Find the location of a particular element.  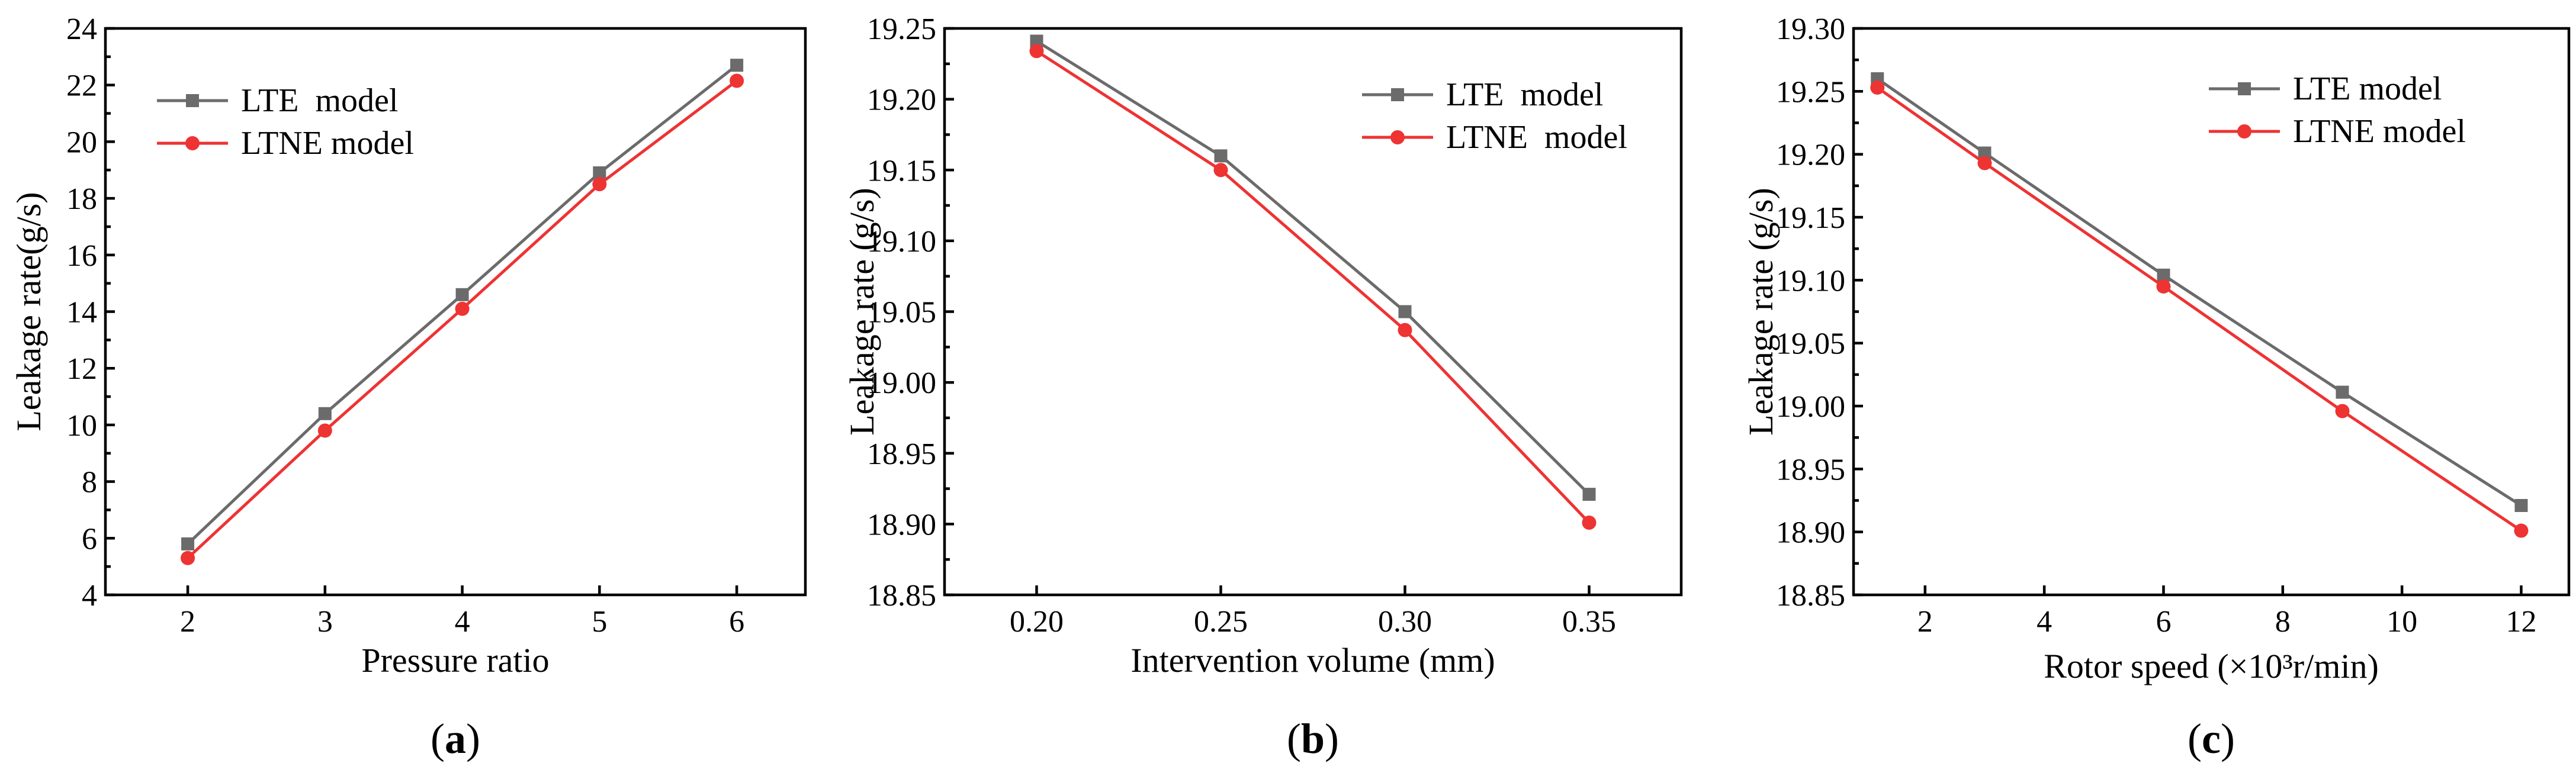

x-tick-label: 3 is located at coordinates (325, 622).